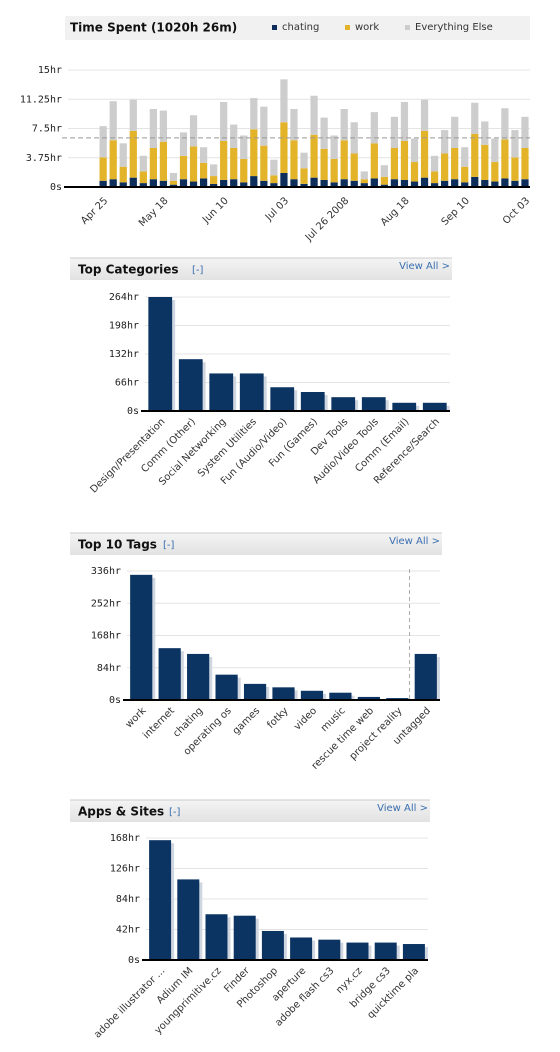  What do you see at coordinates (106, 571) in the screenshot?
I see `y-tick-label: 336hr` at bounding box center [106, 571].